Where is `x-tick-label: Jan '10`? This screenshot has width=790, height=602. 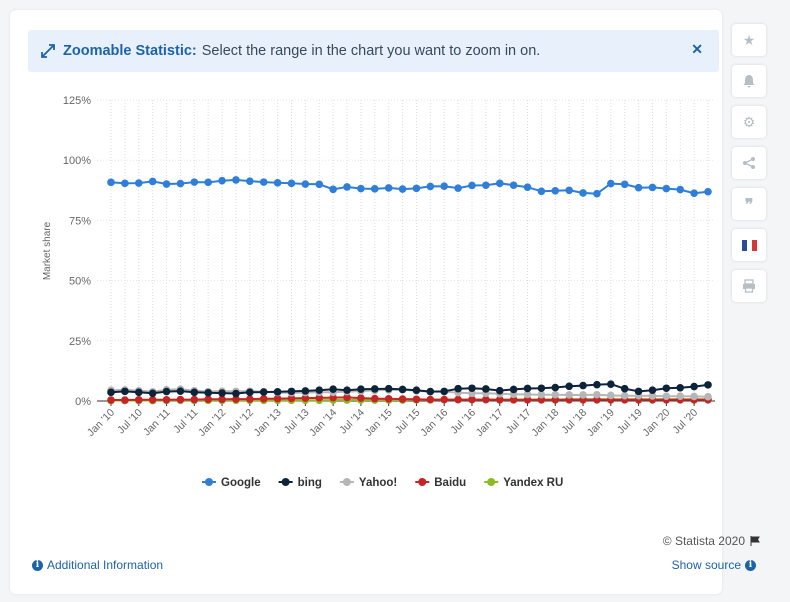
x-tick-label: Jan '10 is located at coordinates (101, 423).